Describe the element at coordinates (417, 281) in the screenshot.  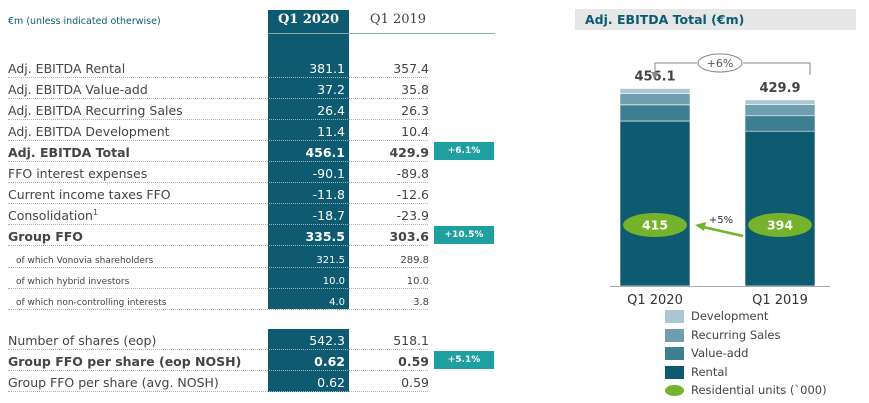
I see `value-q1-2019: 10.0` at that location.